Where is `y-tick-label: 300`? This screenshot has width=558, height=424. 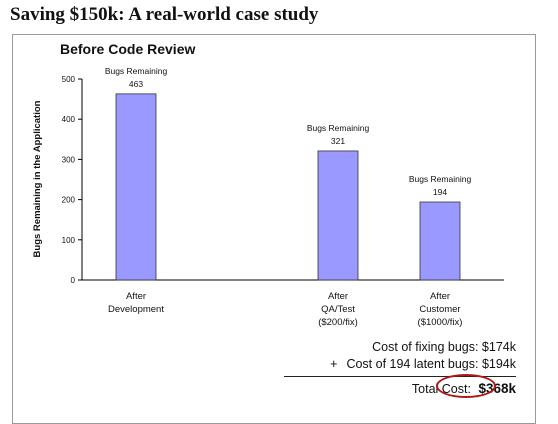
y-tick-label: 300 is located at coordinates (69, 159).